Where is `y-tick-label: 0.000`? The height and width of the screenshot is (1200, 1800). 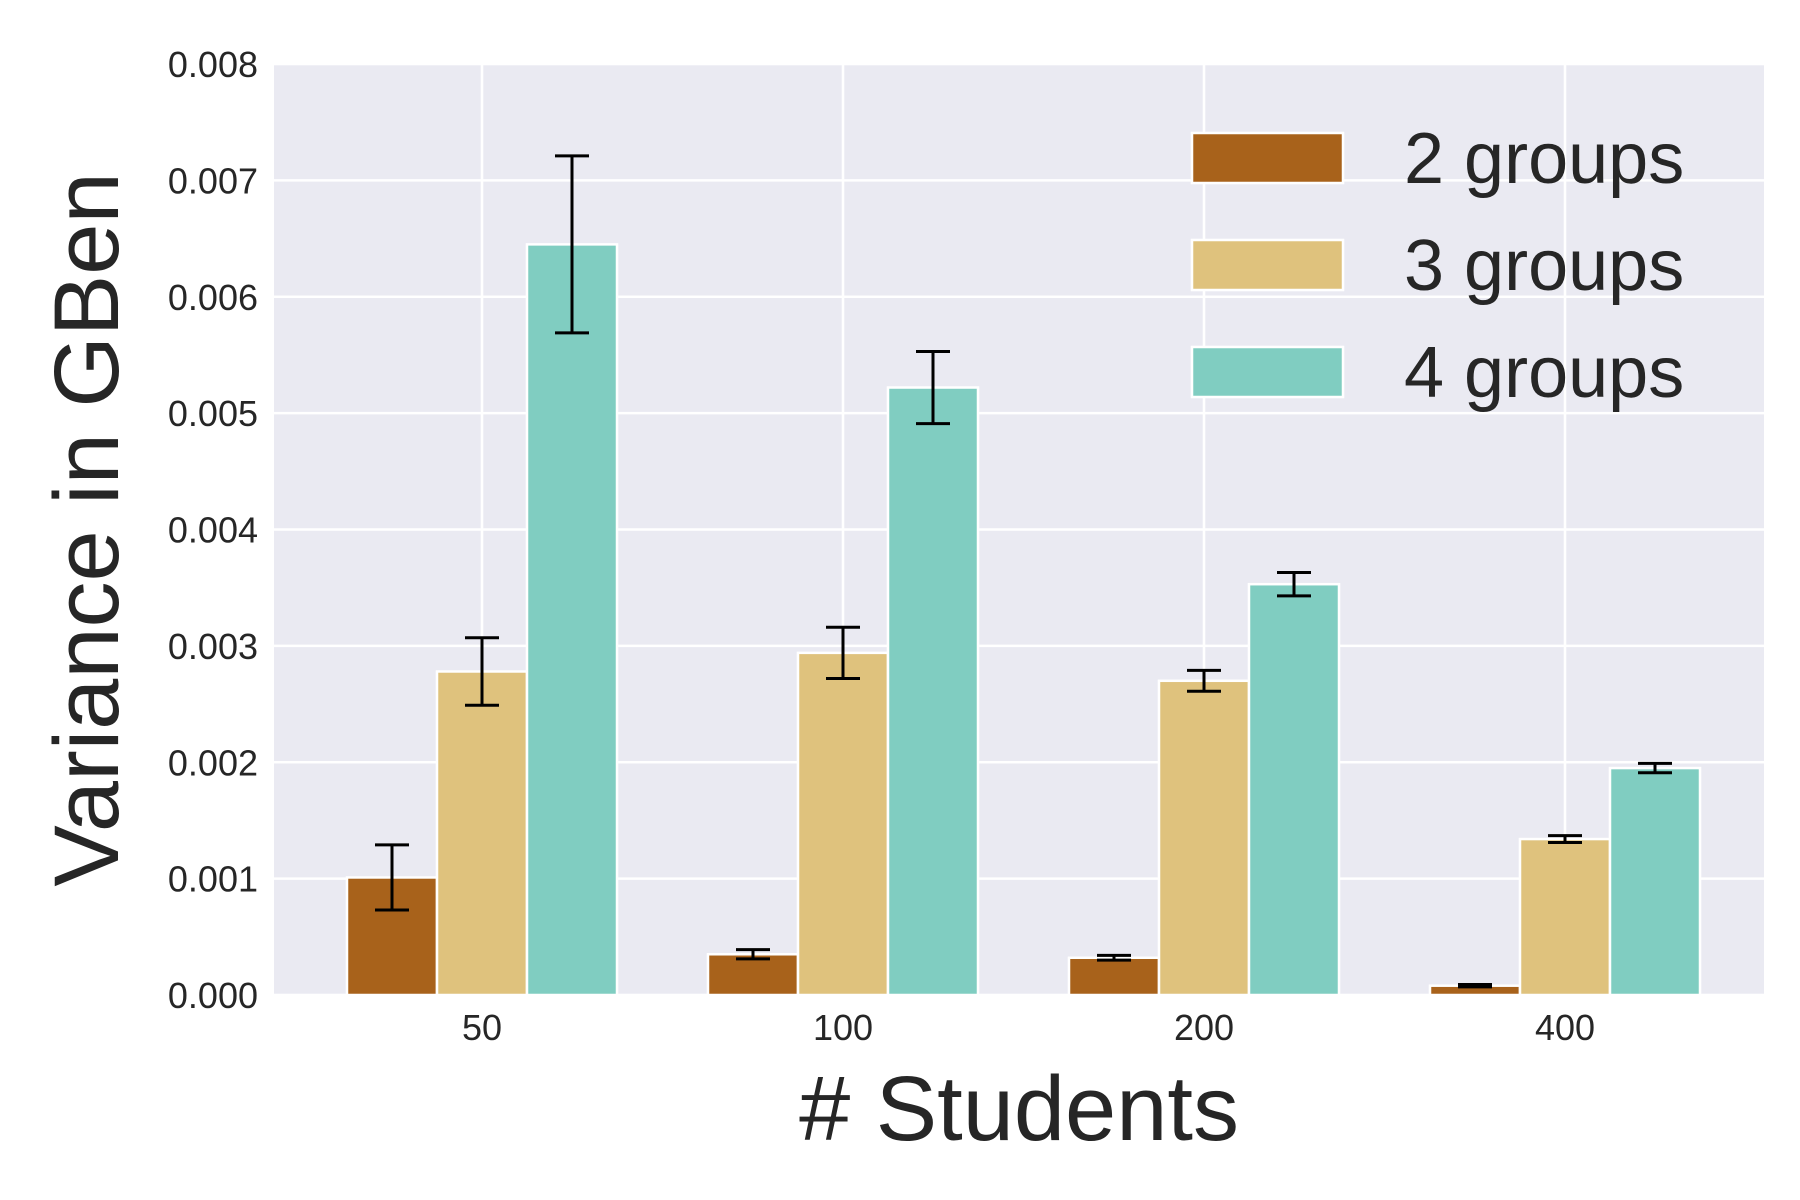
y-tick-label: 0.000 is located at coordinates (213, 995).